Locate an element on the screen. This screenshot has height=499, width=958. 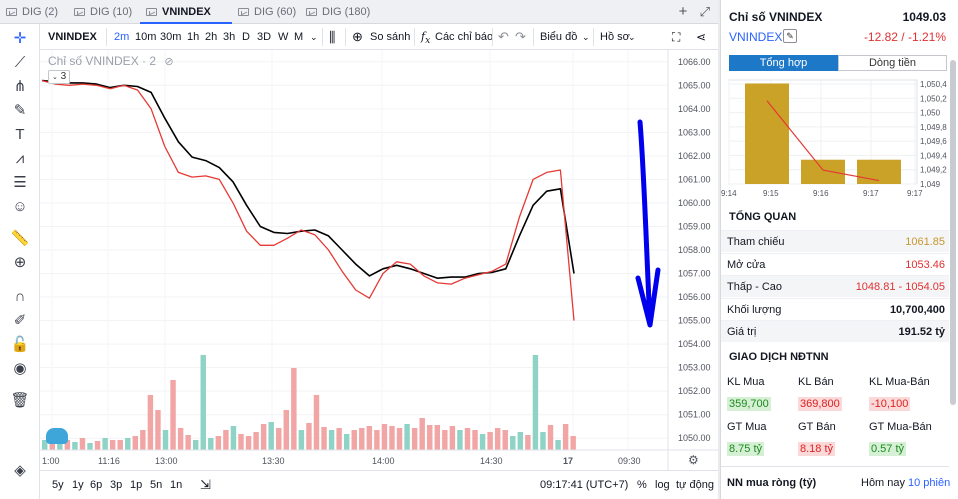
overview-label: Mở cửa is located at coordinates (746, 264).